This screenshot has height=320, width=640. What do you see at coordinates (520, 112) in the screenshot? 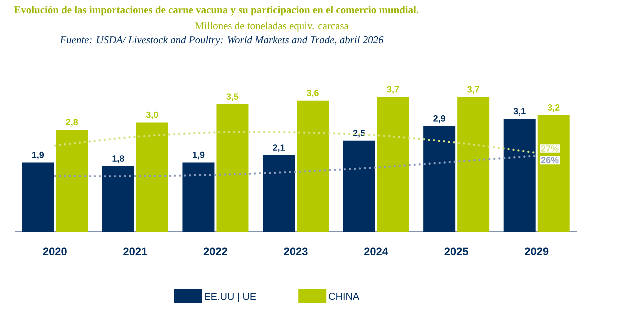
I see `data-label: 3,1` at bounding box center [520, 112].